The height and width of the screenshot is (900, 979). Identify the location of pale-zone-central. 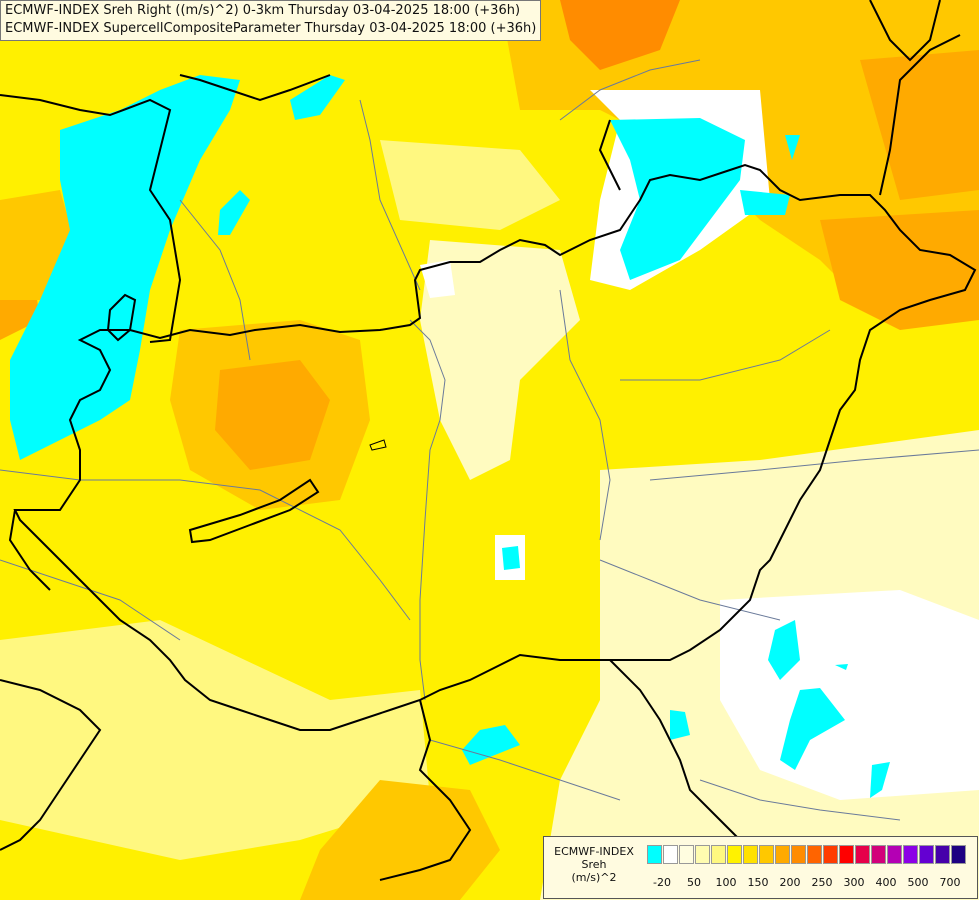
(500, 360).